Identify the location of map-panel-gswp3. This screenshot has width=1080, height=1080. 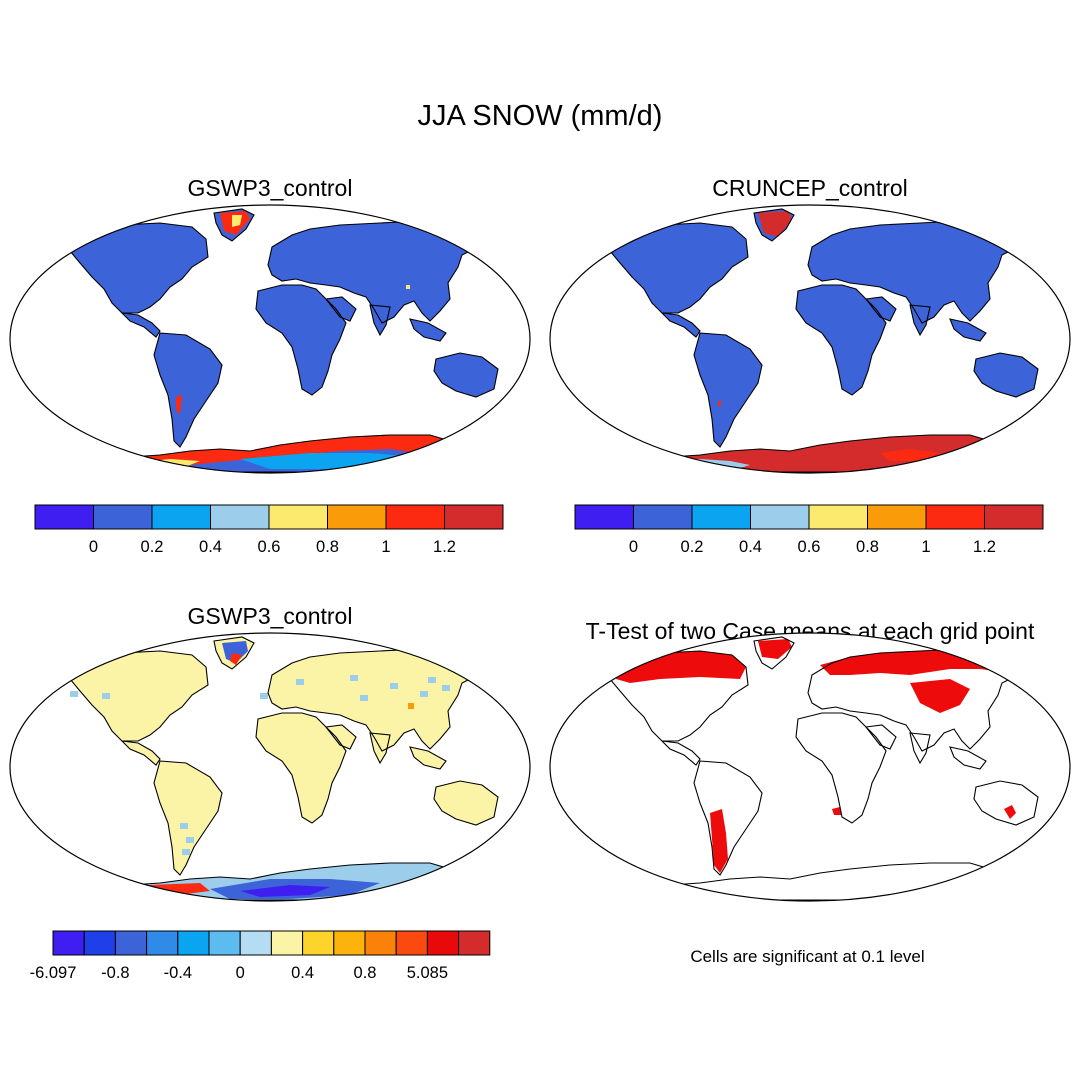
(270, 339).